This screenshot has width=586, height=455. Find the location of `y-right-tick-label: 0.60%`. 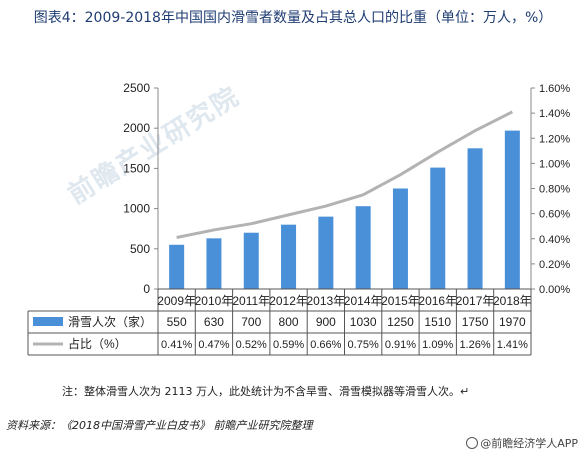

y-right-tick-label: 0.60% is located at coordinates (554, 215).